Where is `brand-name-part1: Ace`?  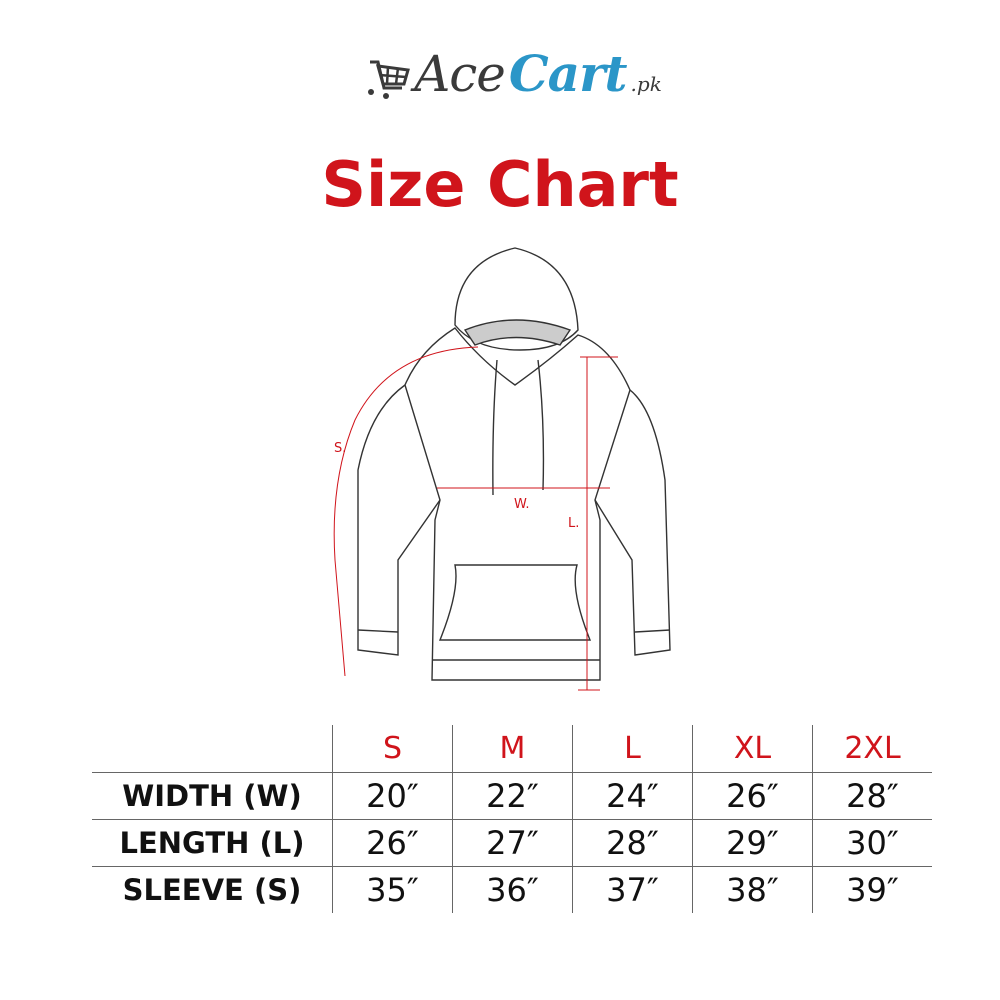
brand-name-part1: Ace is located at coordinates (460, 74).